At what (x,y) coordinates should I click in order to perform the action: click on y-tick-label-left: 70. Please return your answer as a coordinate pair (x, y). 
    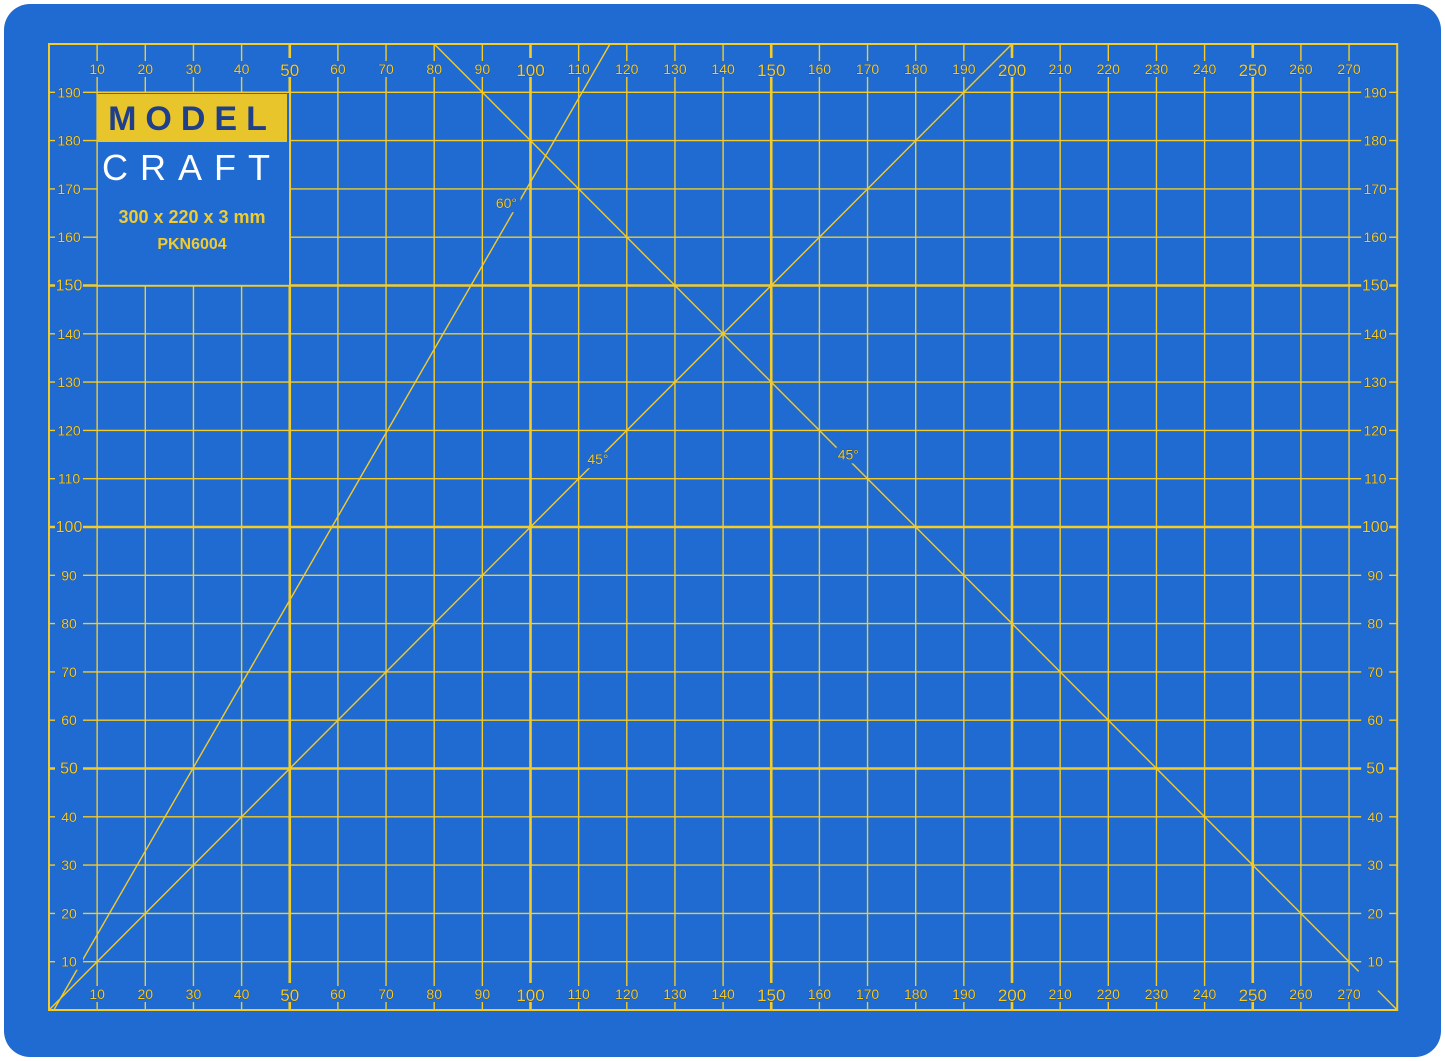
    Looking at the image, I should click on (69, 672).